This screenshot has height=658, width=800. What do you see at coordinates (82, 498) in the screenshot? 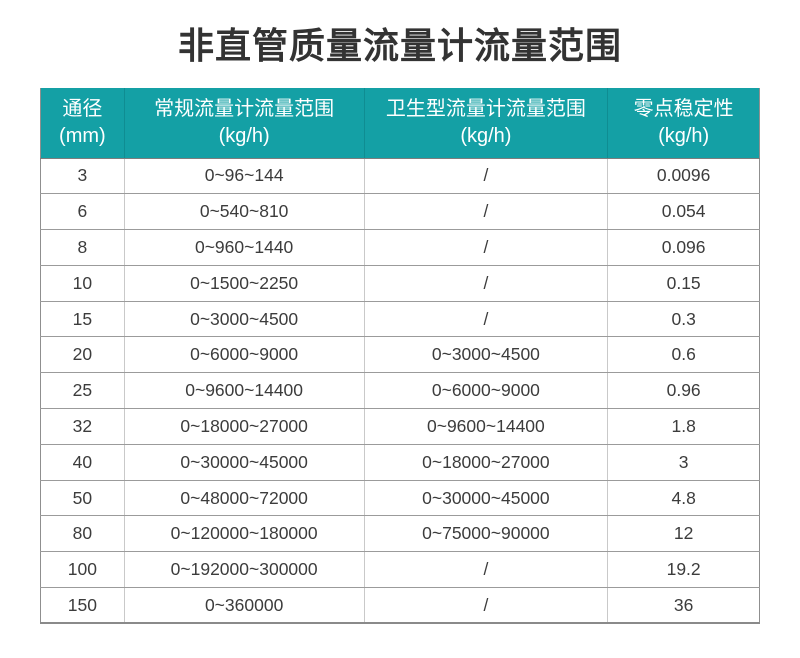
I see `cell-diameter: 50` at bounding box center [82, 498].